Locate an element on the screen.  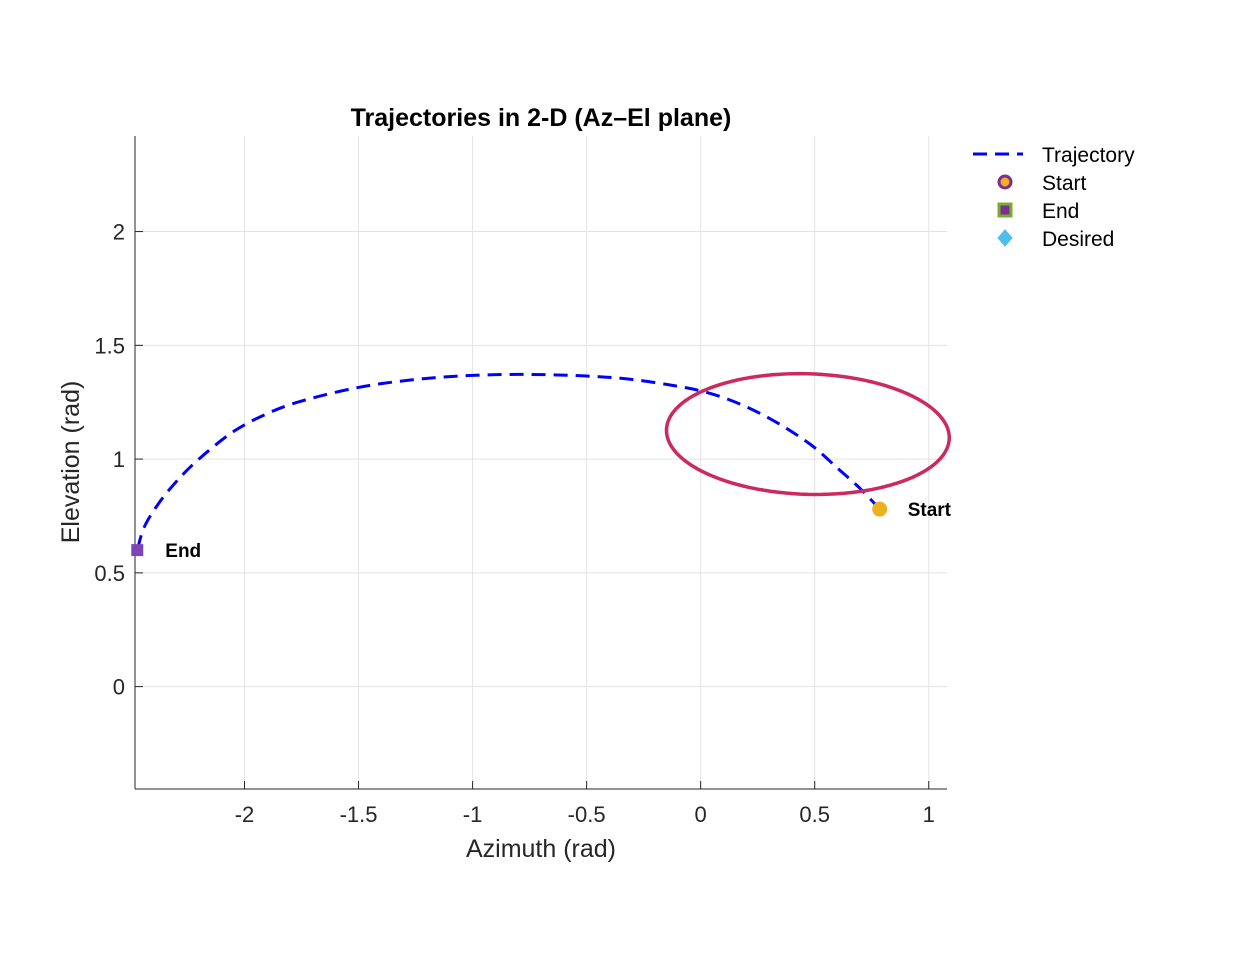
legend-label-end: End is located at coordinates (1060, 211).